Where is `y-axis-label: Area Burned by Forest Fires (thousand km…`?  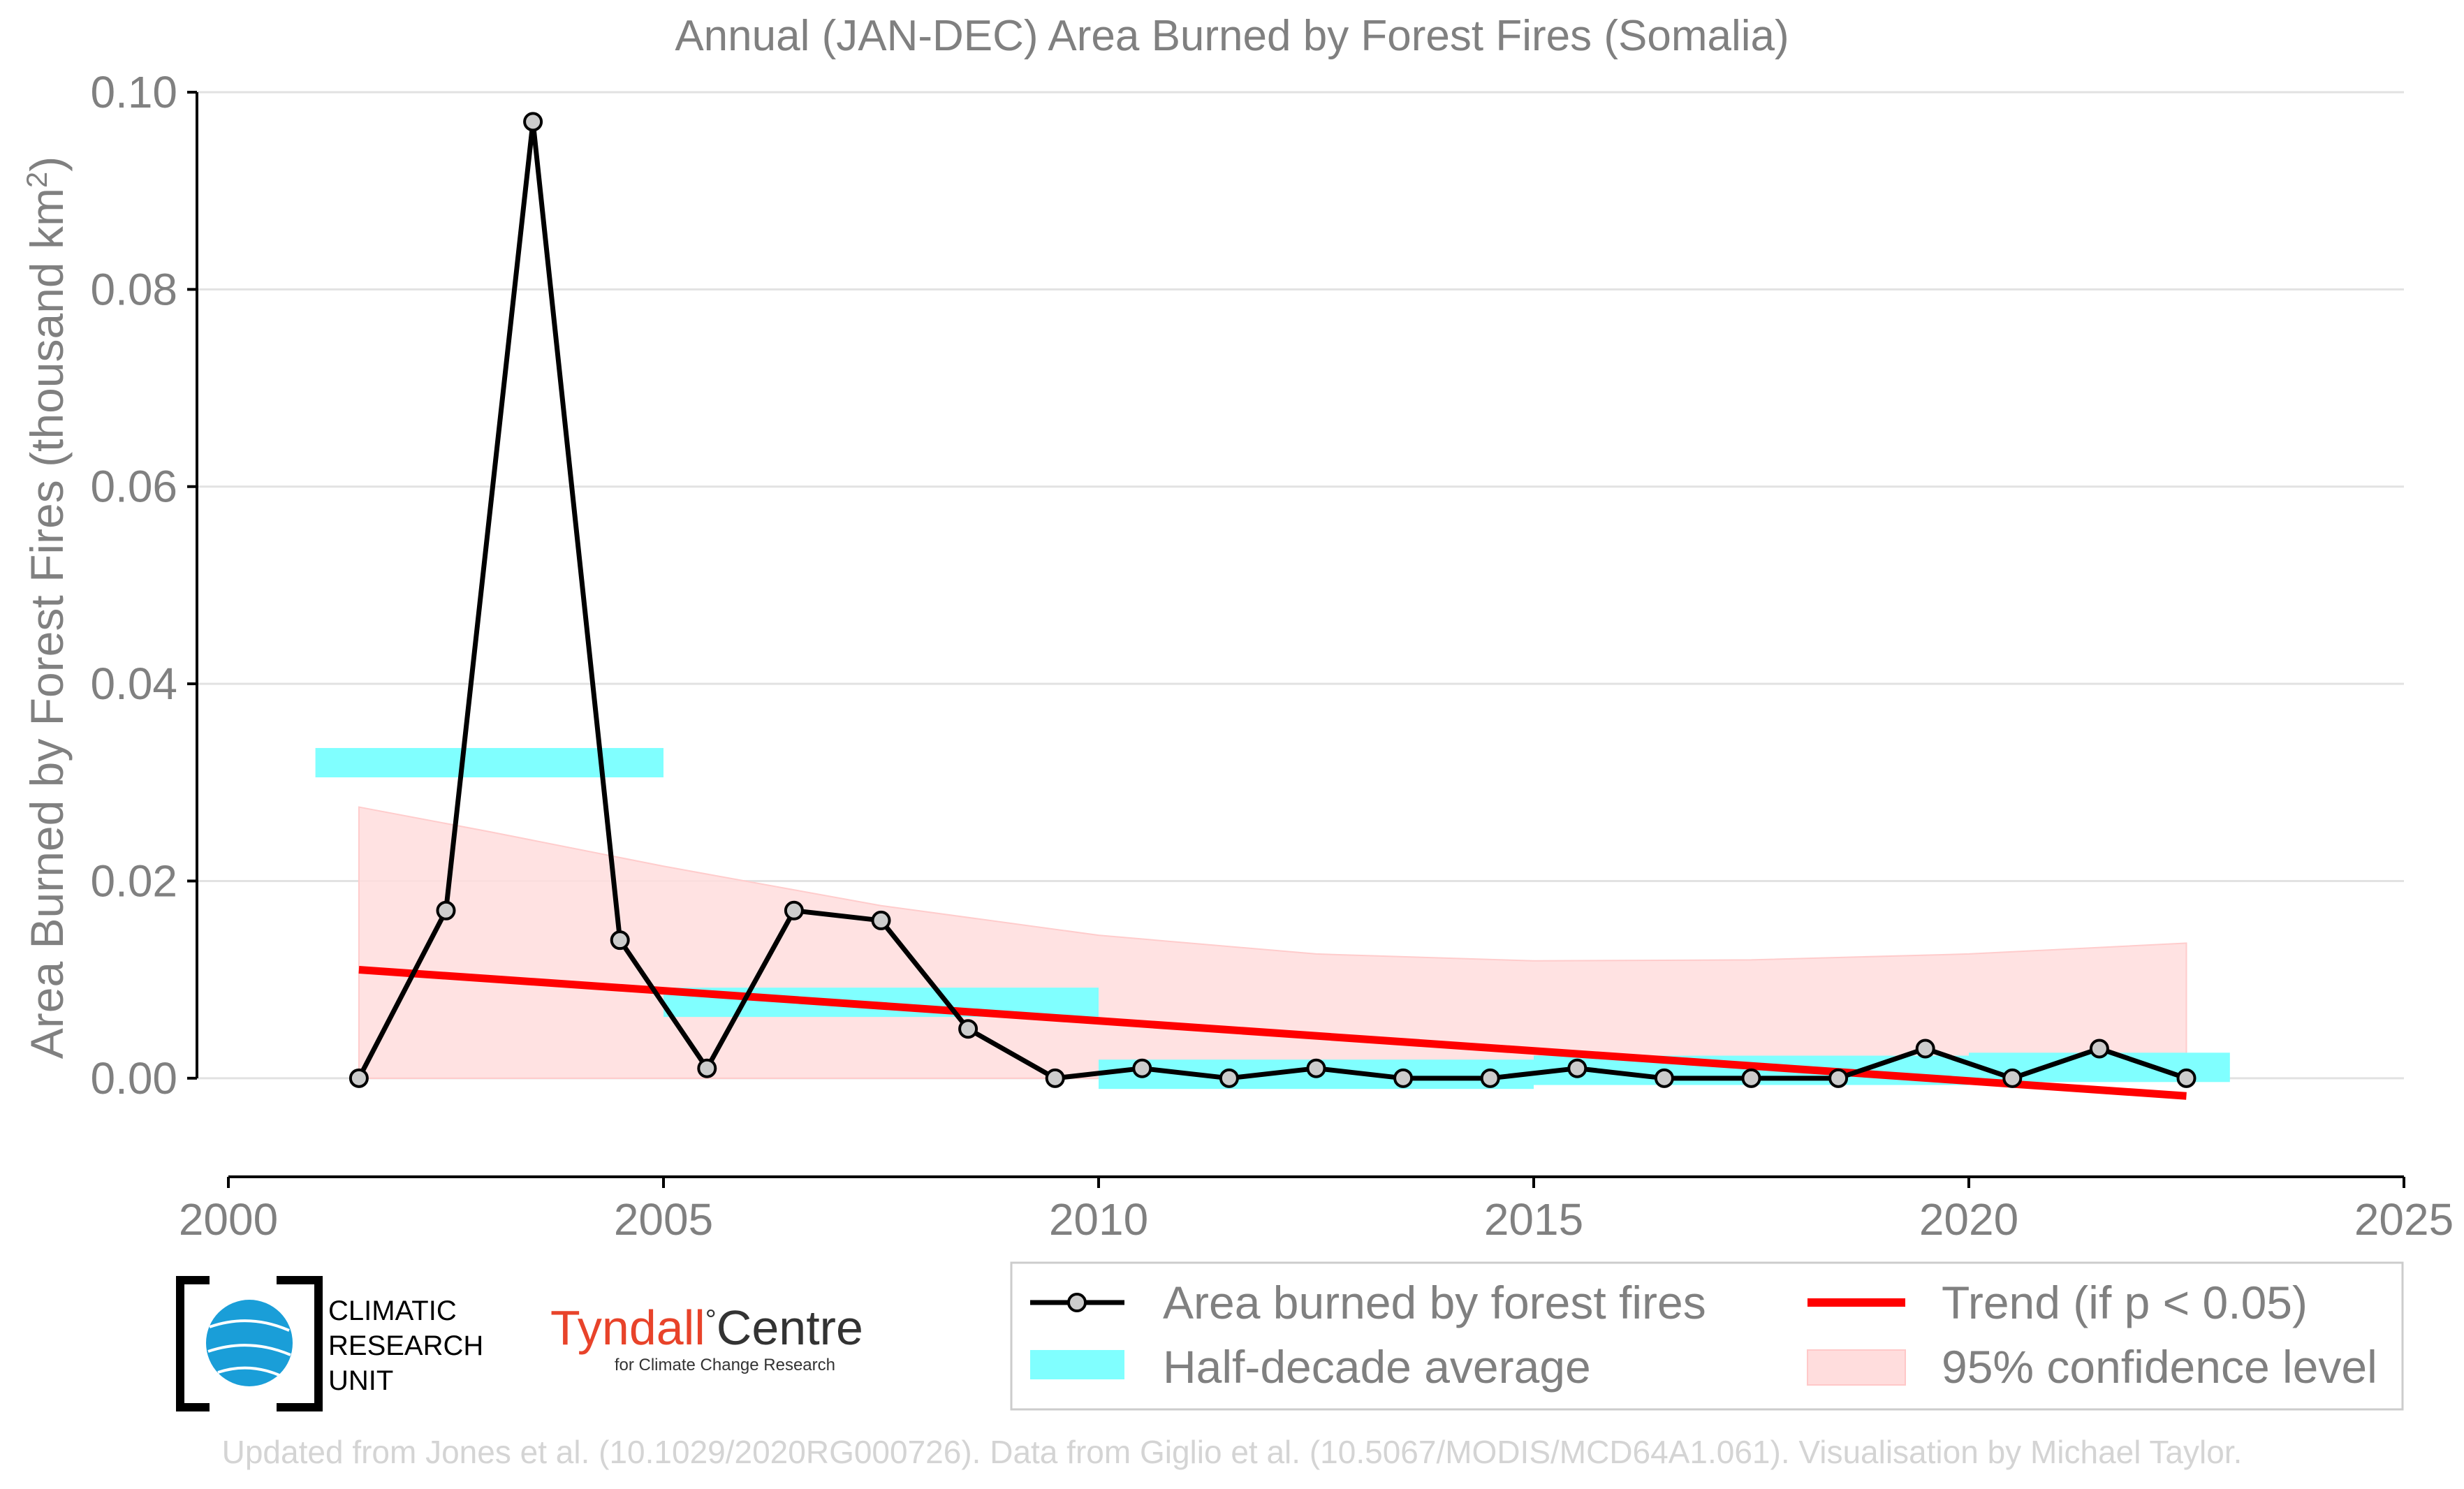 y-axis-label: Area Burned by Forest Fires (thousand km… is located at coordinates (46, 607).